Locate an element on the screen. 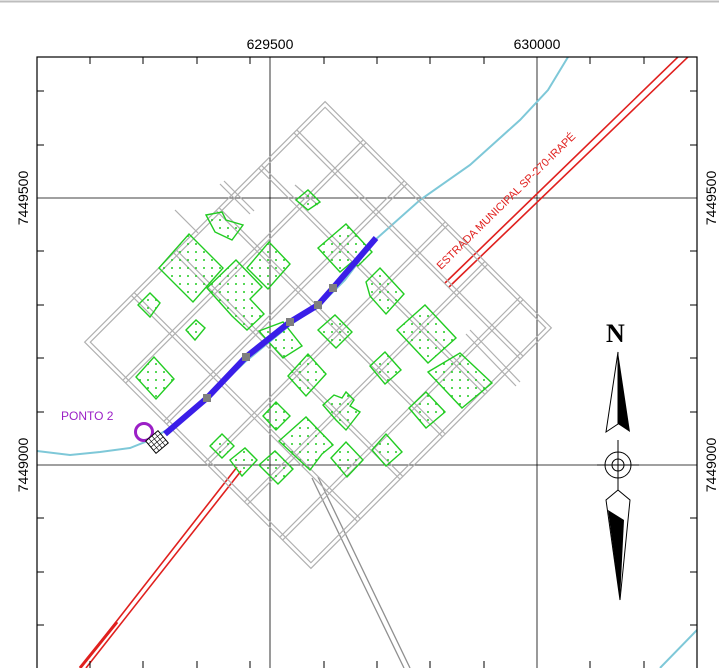  easting-label: 629500 is located at coordinates (270, 44).